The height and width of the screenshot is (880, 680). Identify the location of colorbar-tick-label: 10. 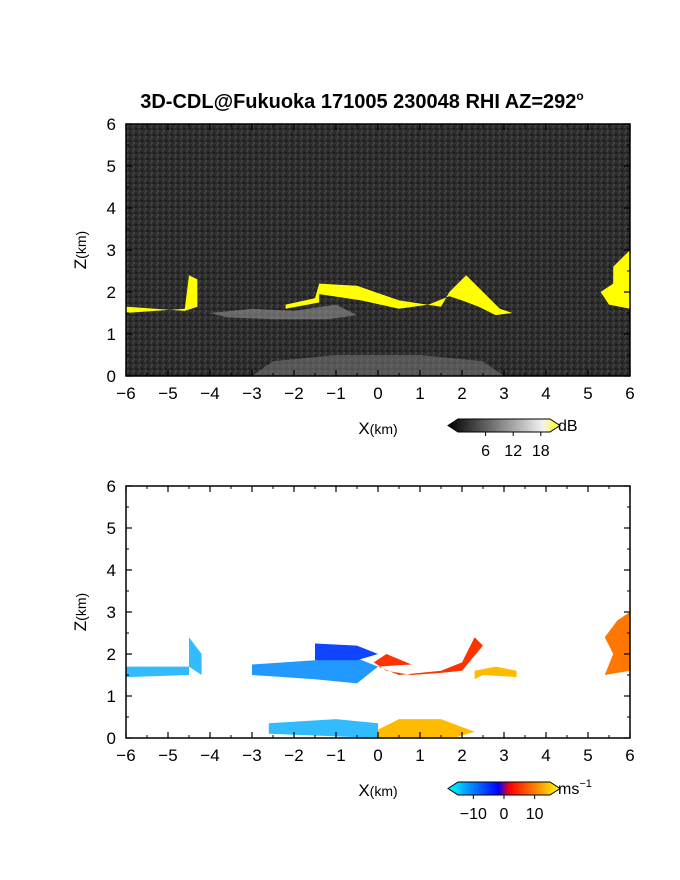
(535, 814).